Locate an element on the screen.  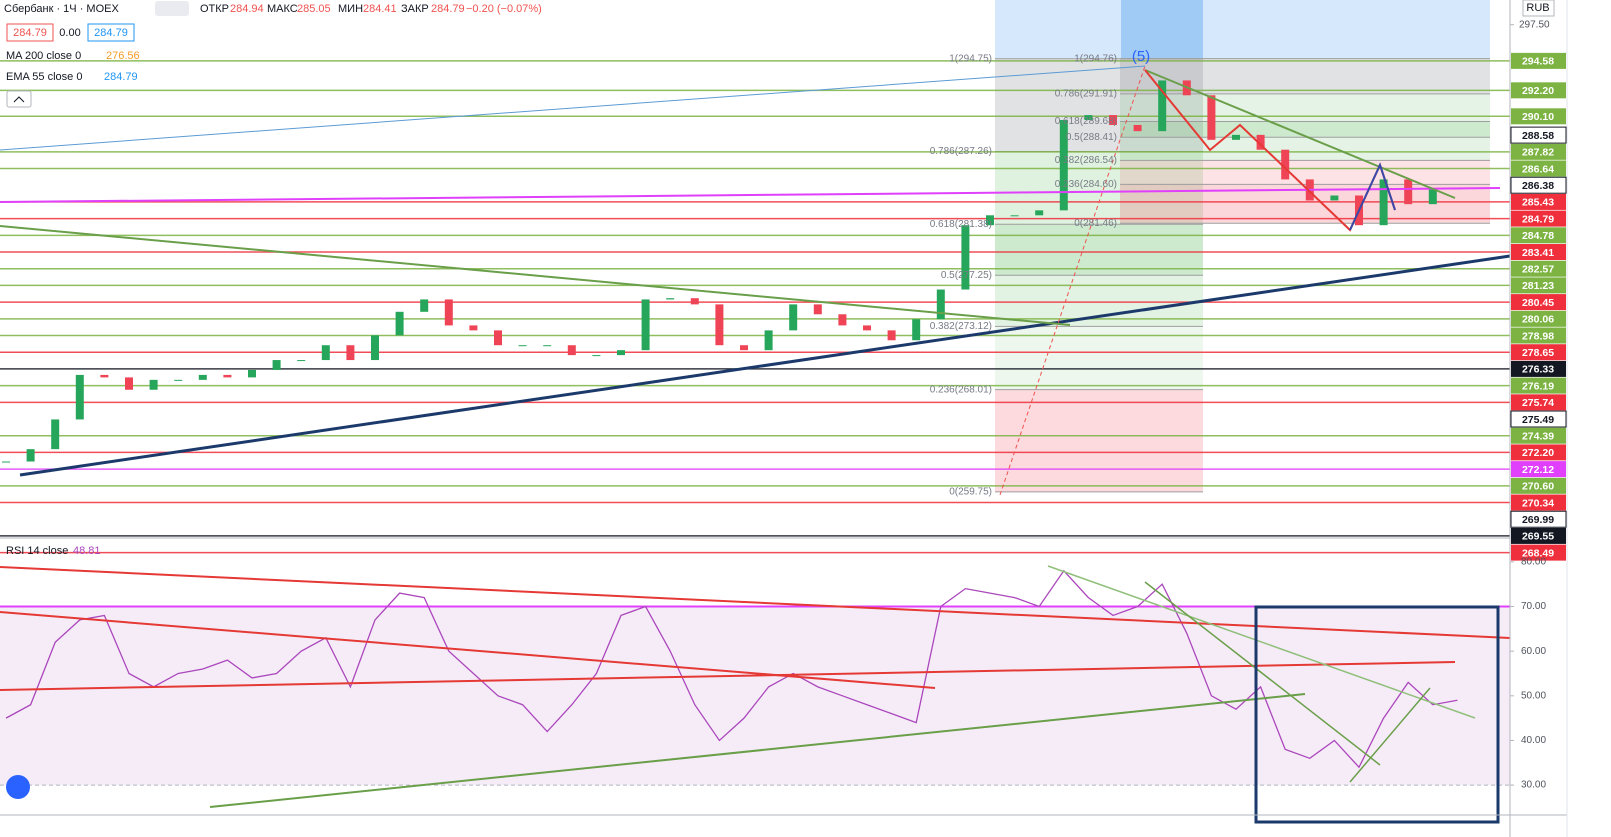
currency-box is located at coordinates (1538, 8).